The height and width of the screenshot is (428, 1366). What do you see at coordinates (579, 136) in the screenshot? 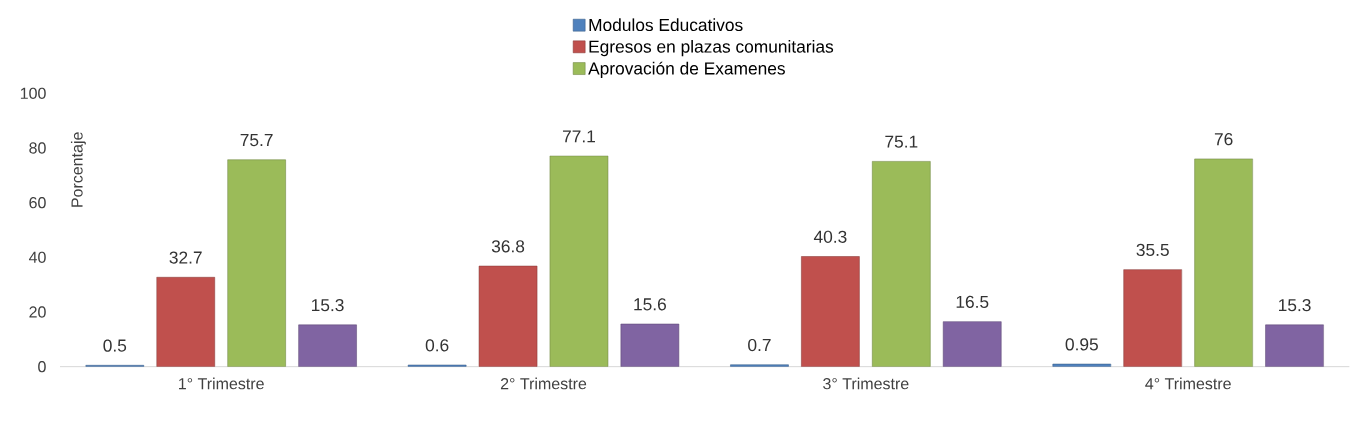
I see `data-label: 77.1` at bounding box center [579, 136].